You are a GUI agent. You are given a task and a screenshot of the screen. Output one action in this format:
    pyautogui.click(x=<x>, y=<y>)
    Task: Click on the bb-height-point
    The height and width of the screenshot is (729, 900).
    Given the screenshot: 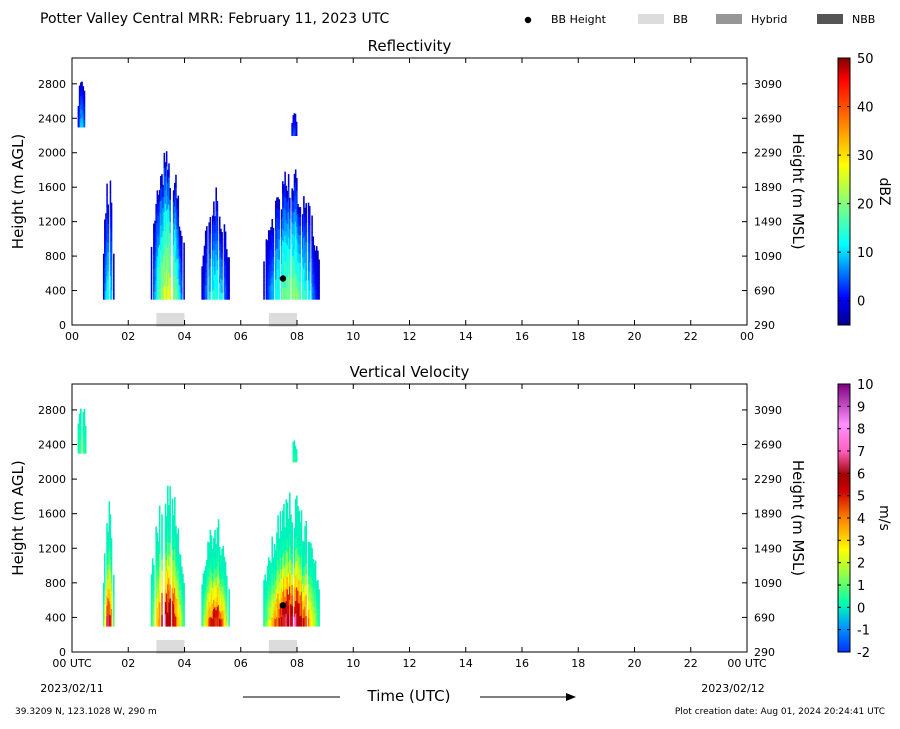 What is the action you would take?
    pyautogui.click(x=283, y=605)
    